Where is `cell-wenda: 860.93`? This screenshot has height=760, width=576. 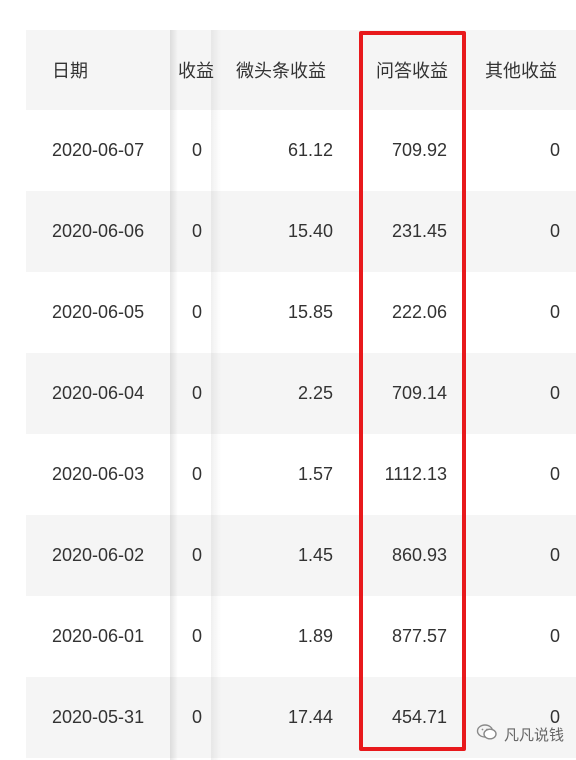 cell-wenda: 860.93 is located at coordinates (419, 555).